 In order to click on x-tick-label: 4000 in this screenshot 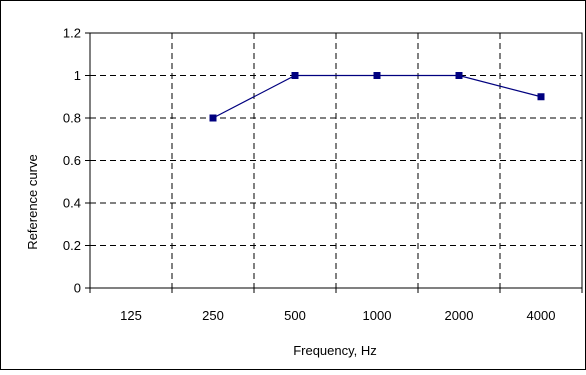, I will do `click(541, 315)`.